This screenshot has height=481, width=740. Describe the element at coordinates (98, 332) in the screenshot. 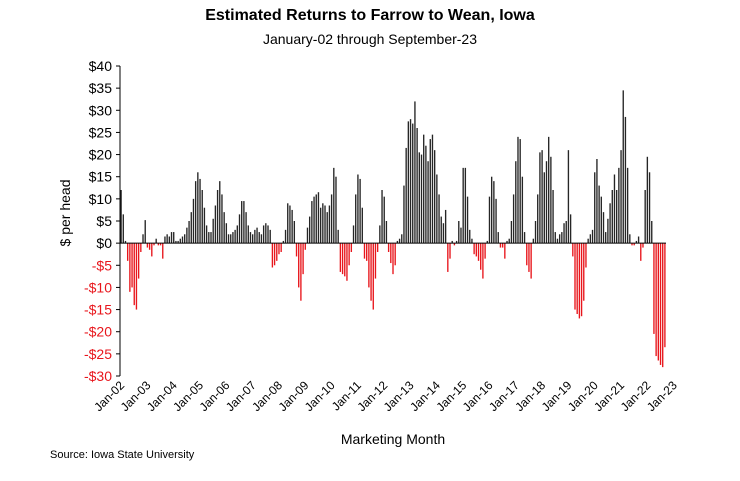

I see `y-tick-label: -$20` at that location.